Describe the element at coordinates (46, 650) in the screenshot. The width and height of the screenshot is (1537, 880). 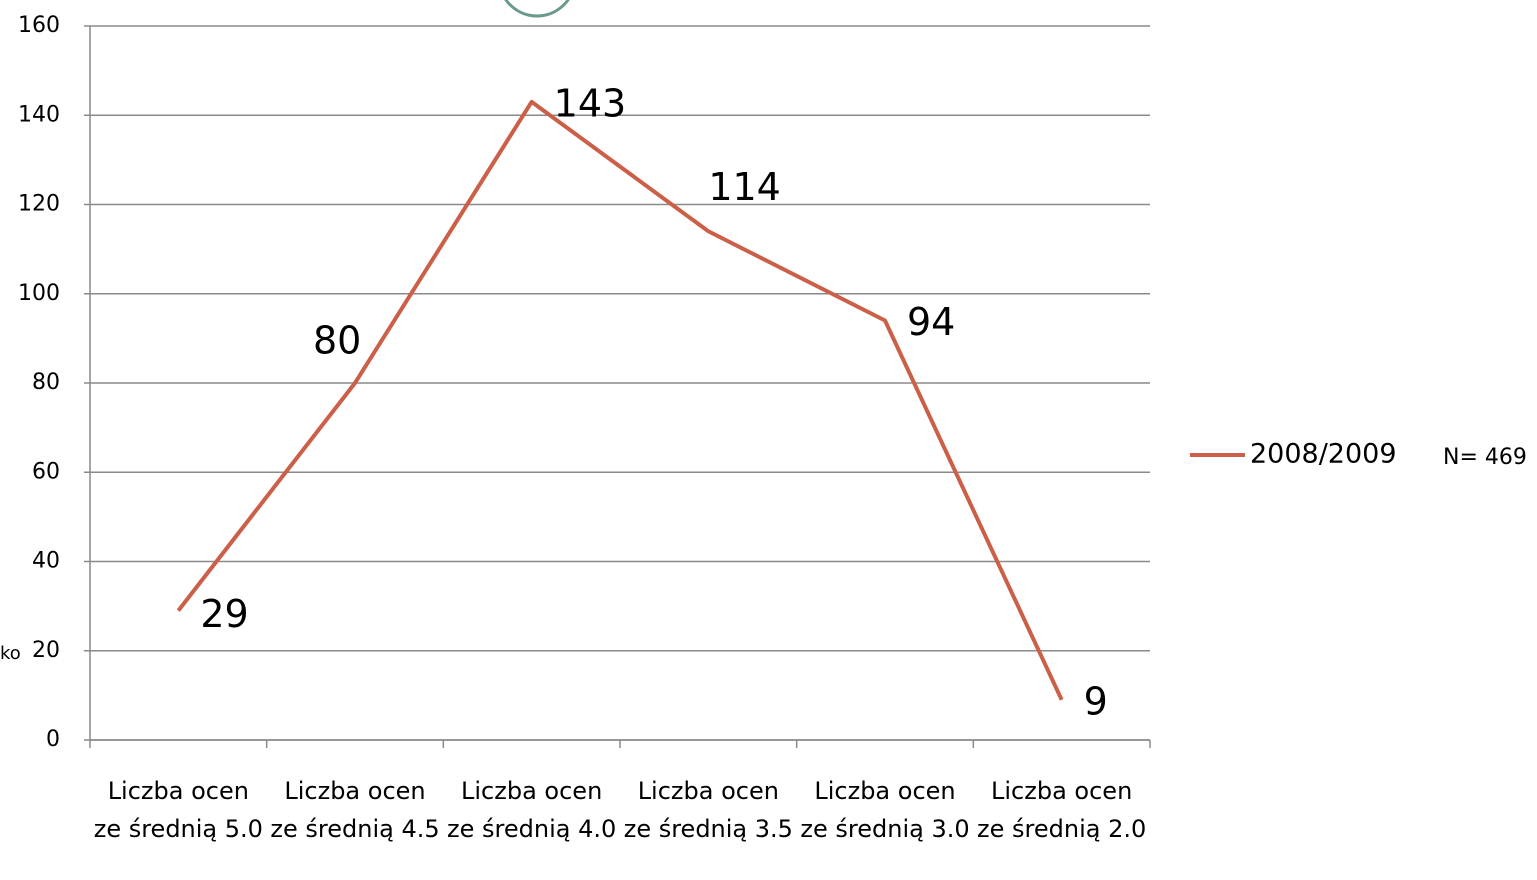
I see `y-tick-label: 20` at that location.